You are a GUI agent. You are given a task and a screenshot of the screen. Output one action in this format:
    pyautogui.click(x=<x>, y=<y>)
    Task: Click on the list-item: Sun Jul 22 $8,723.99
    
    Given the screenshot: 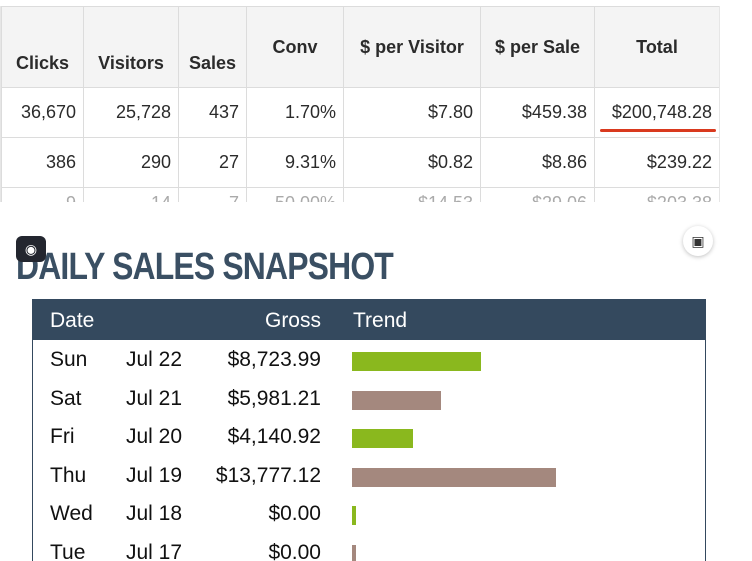 What is the action you would take?
    pyautogui.click(x=369, y=359)
    